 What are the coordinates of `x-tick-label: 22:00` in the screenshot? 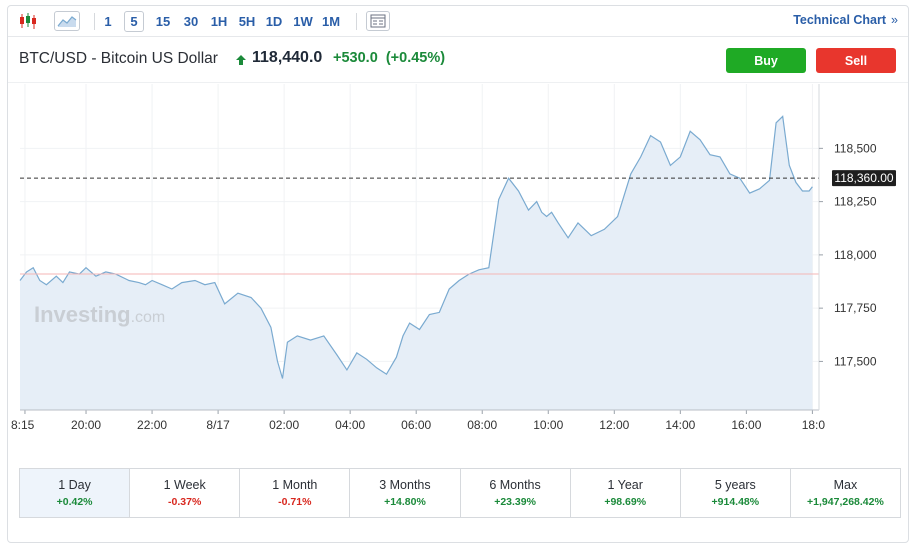 It's located at (152, 425).